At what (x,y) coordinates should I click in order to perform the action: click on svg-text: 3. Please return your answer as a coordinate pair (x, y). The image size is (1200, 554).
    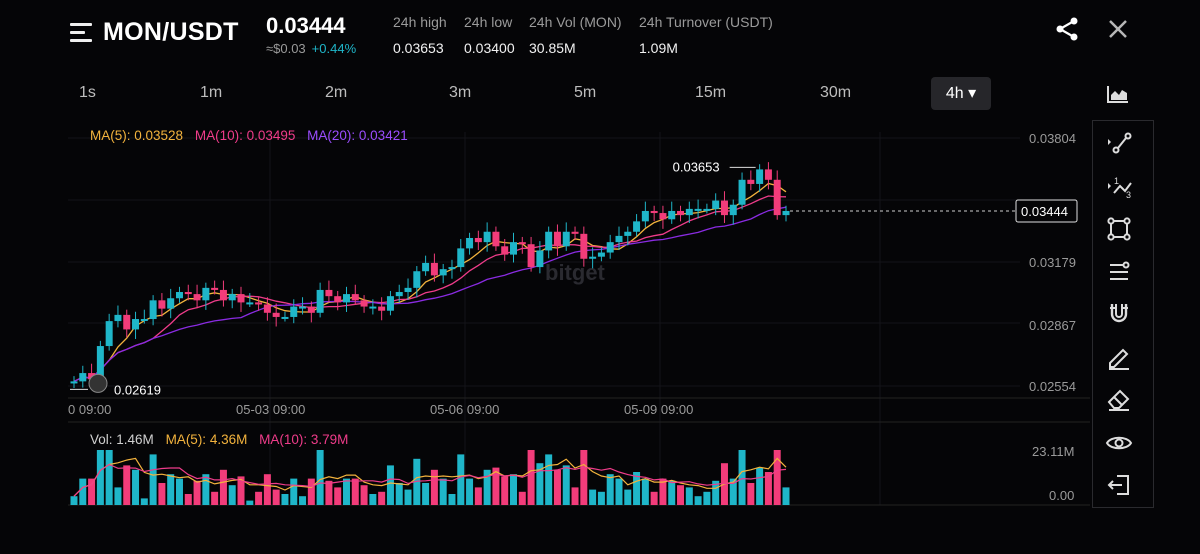
    Looking at the image, I should click on (1128, 195).